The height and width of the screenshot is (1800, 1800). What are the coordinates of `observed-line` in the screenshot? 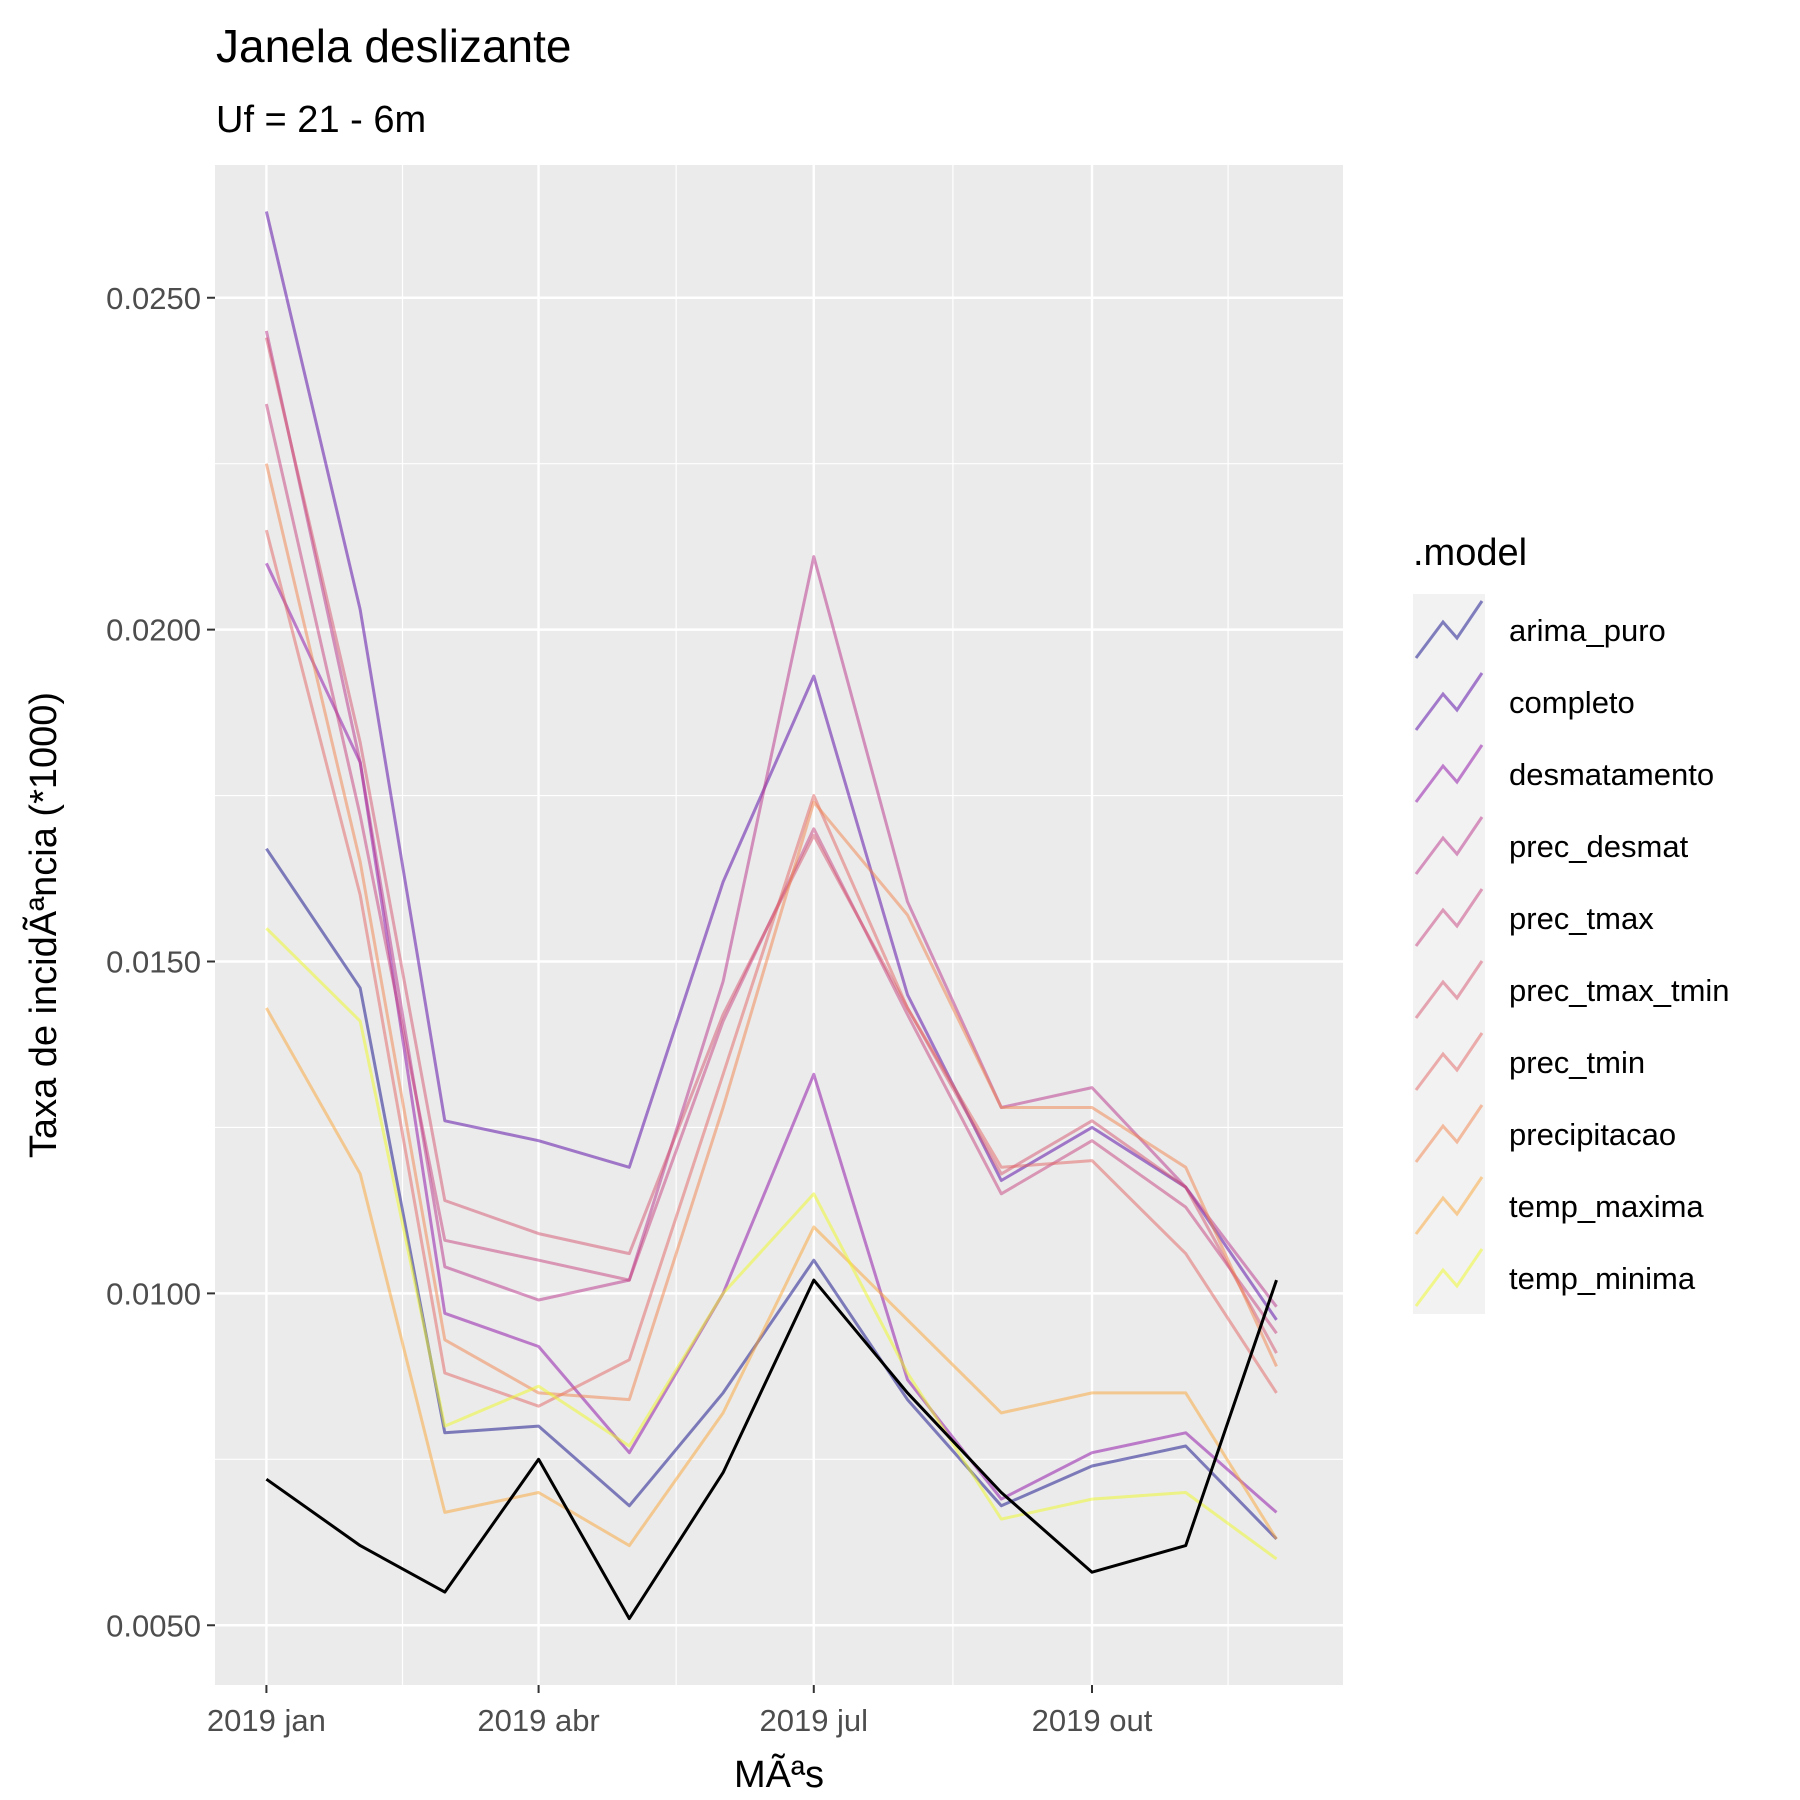 It's located at (771, 1449).